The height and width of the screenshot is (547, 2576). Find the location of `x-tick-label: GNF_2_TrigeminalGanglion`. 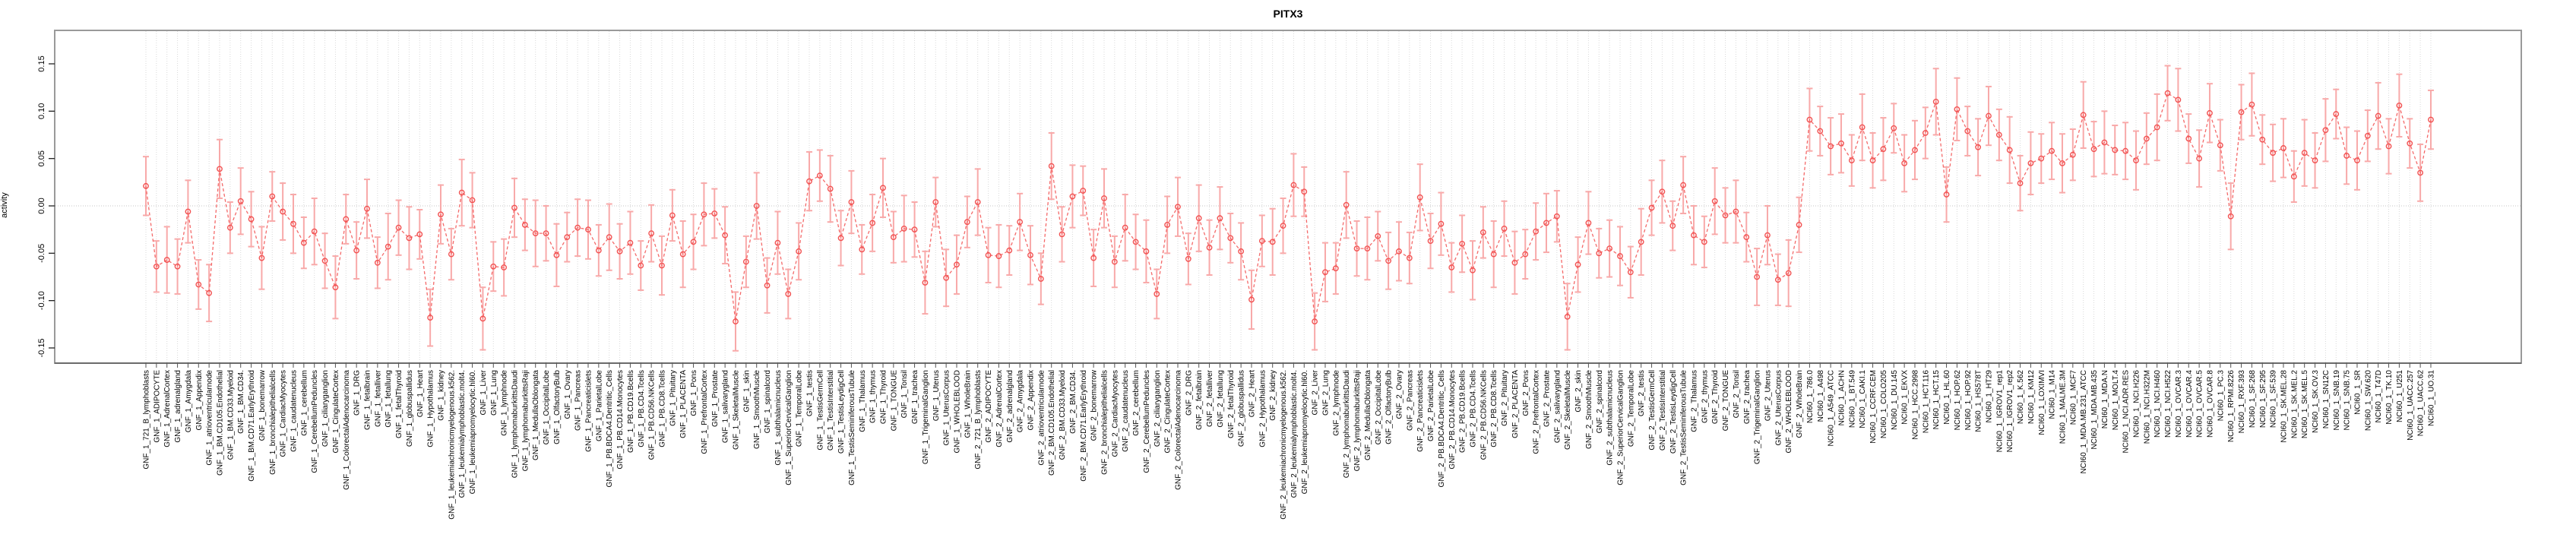

x-tick-label: GNF_2_TrigeminalGanglion is located at coordinates (1758, 417).